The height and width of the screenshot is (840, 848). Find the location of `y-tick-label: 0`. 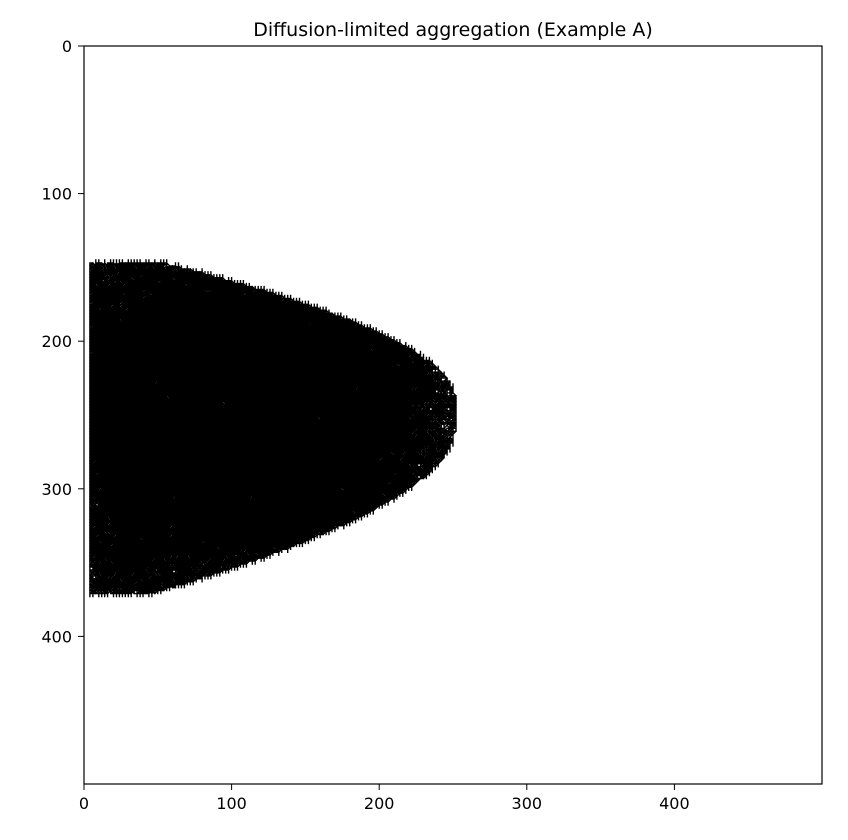

y-tick-label: 0 is located at coordinates (67, 46).